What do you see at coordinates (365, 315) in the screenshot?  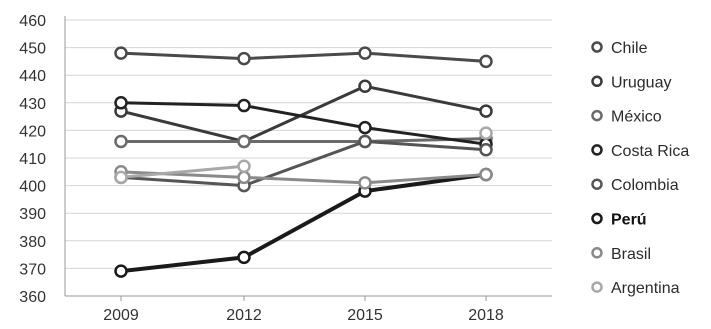 I see `x-tick-label: 2015` at bounding box center [365, 315].